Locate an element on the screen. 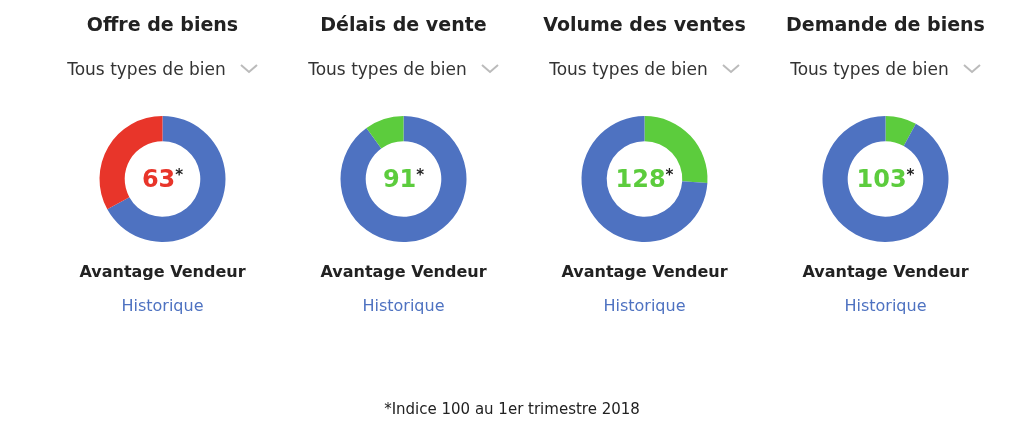 The height and width of the screenshot is (440, 1024). text: 103* is located at coordinates (885, 179).